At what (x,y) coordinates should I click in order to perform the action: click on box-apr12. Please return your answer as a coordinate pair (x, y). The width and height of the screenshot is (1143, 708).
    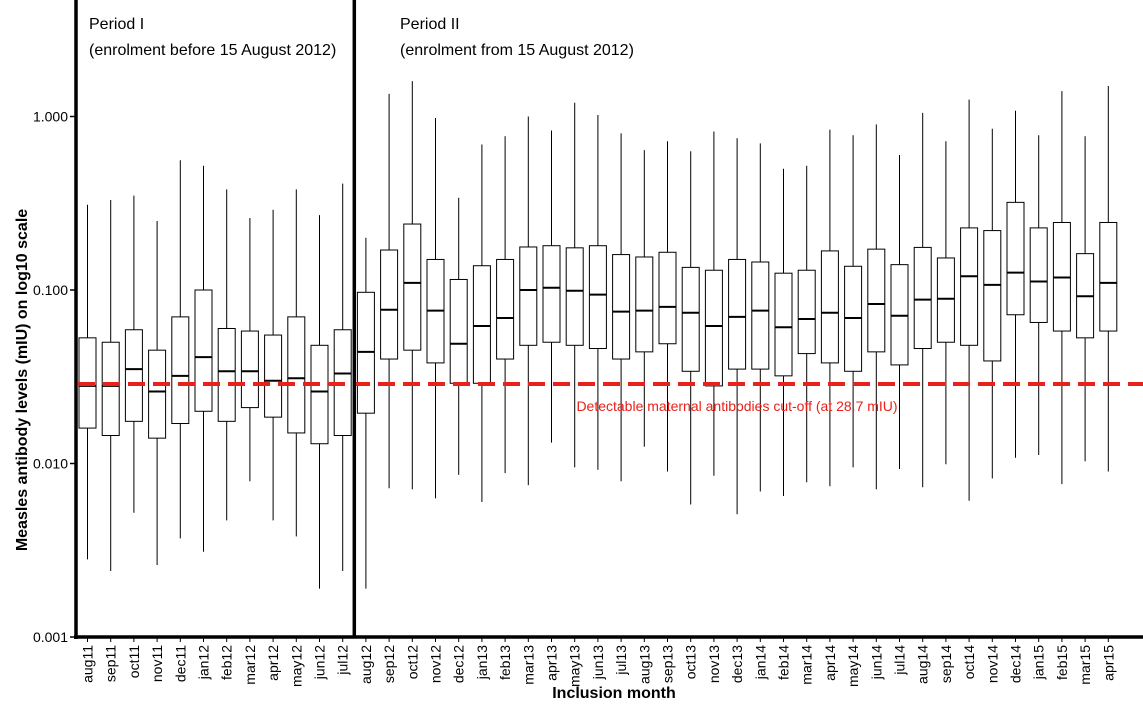
    Looking at the image, I should click on (273, 365).